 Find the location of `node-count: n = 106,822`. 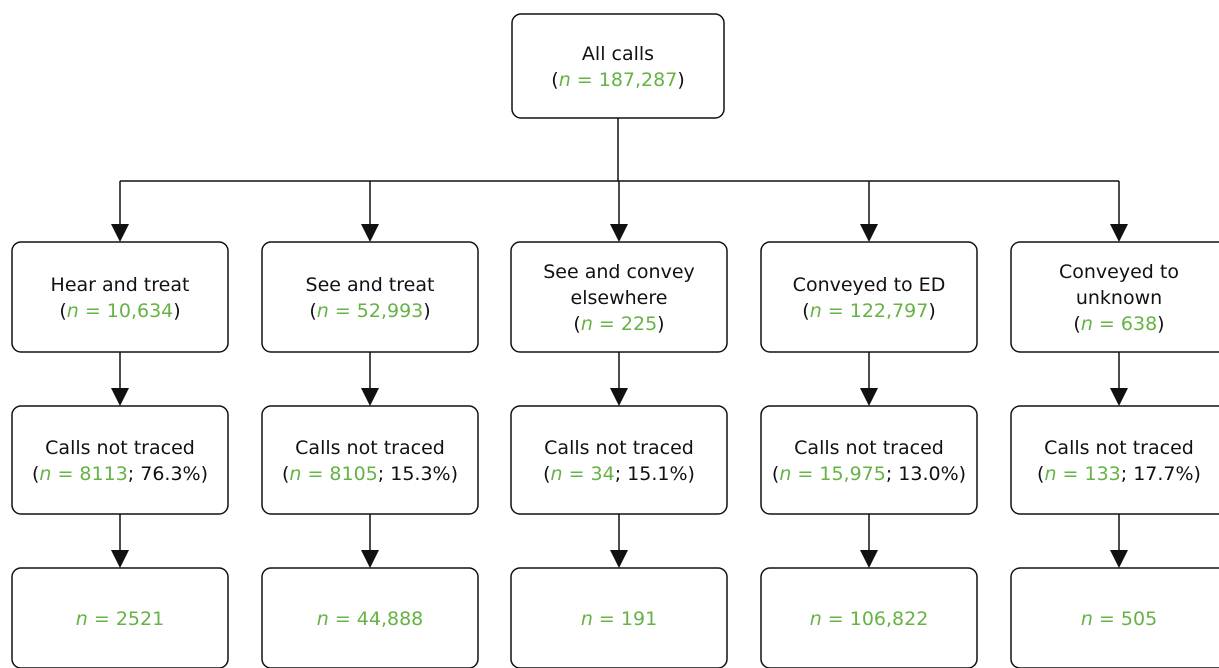

node-count: n = 106,822 is located at coordinates (869, 619).